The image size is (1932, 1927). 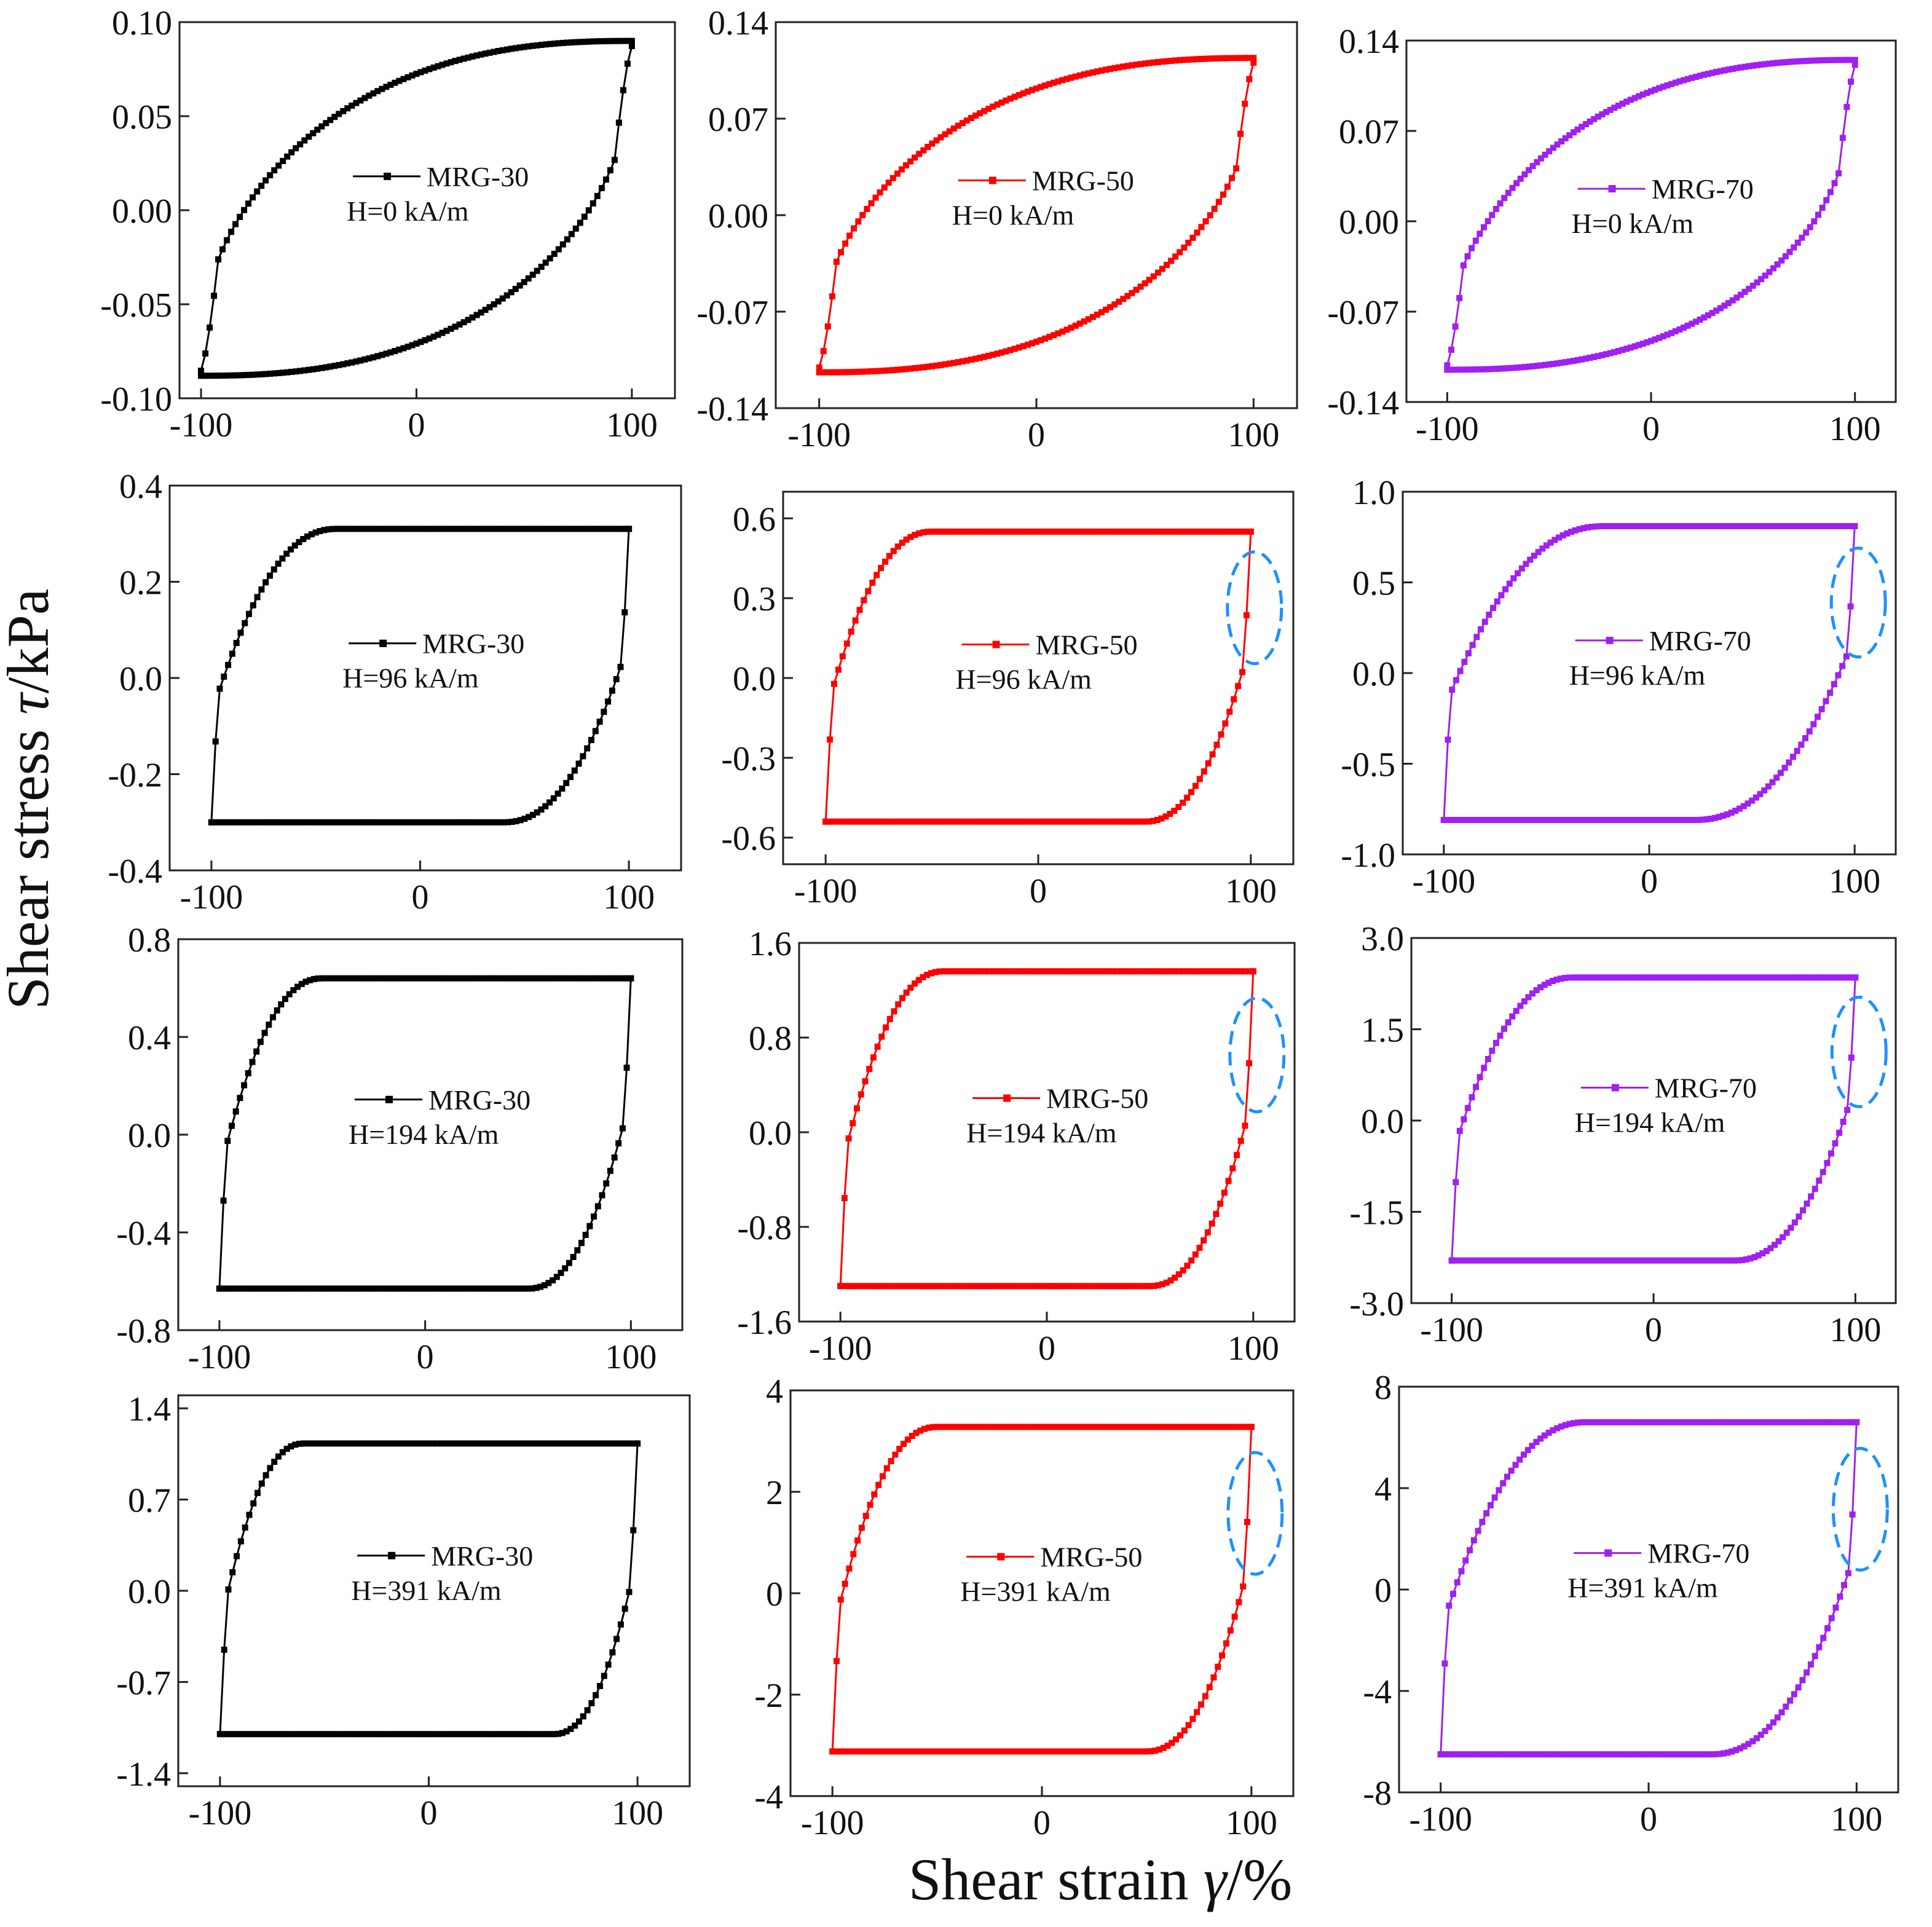 I want to click on y-axis-title-symbol: τ, so click(x=30, y=703).